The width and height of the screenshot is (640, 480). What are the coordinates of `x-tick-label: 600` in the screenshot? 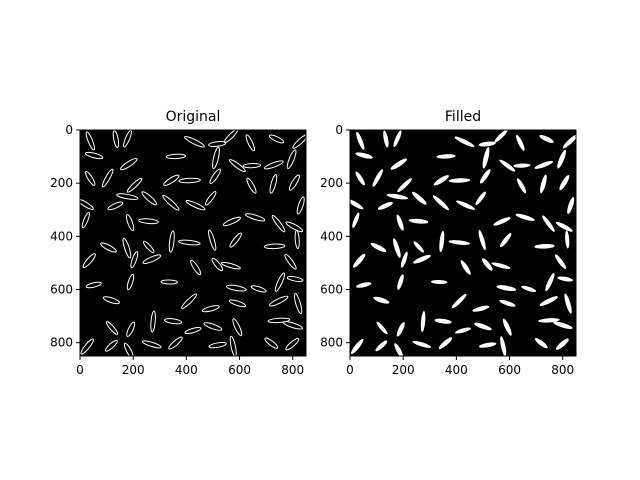 It's located at (239, 370).